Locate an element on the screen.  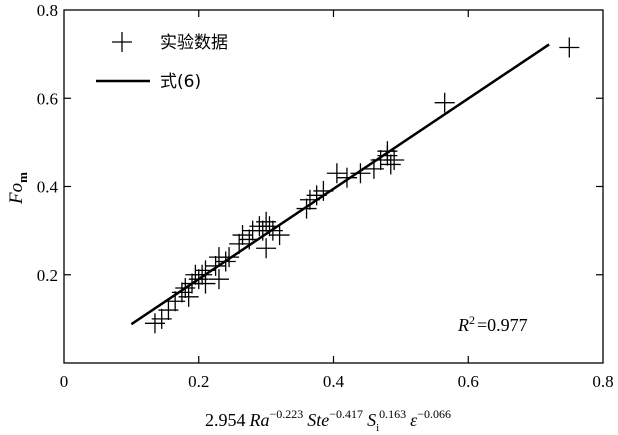
legend-label-fit: 式(6) is located at coordinates (180, 82).